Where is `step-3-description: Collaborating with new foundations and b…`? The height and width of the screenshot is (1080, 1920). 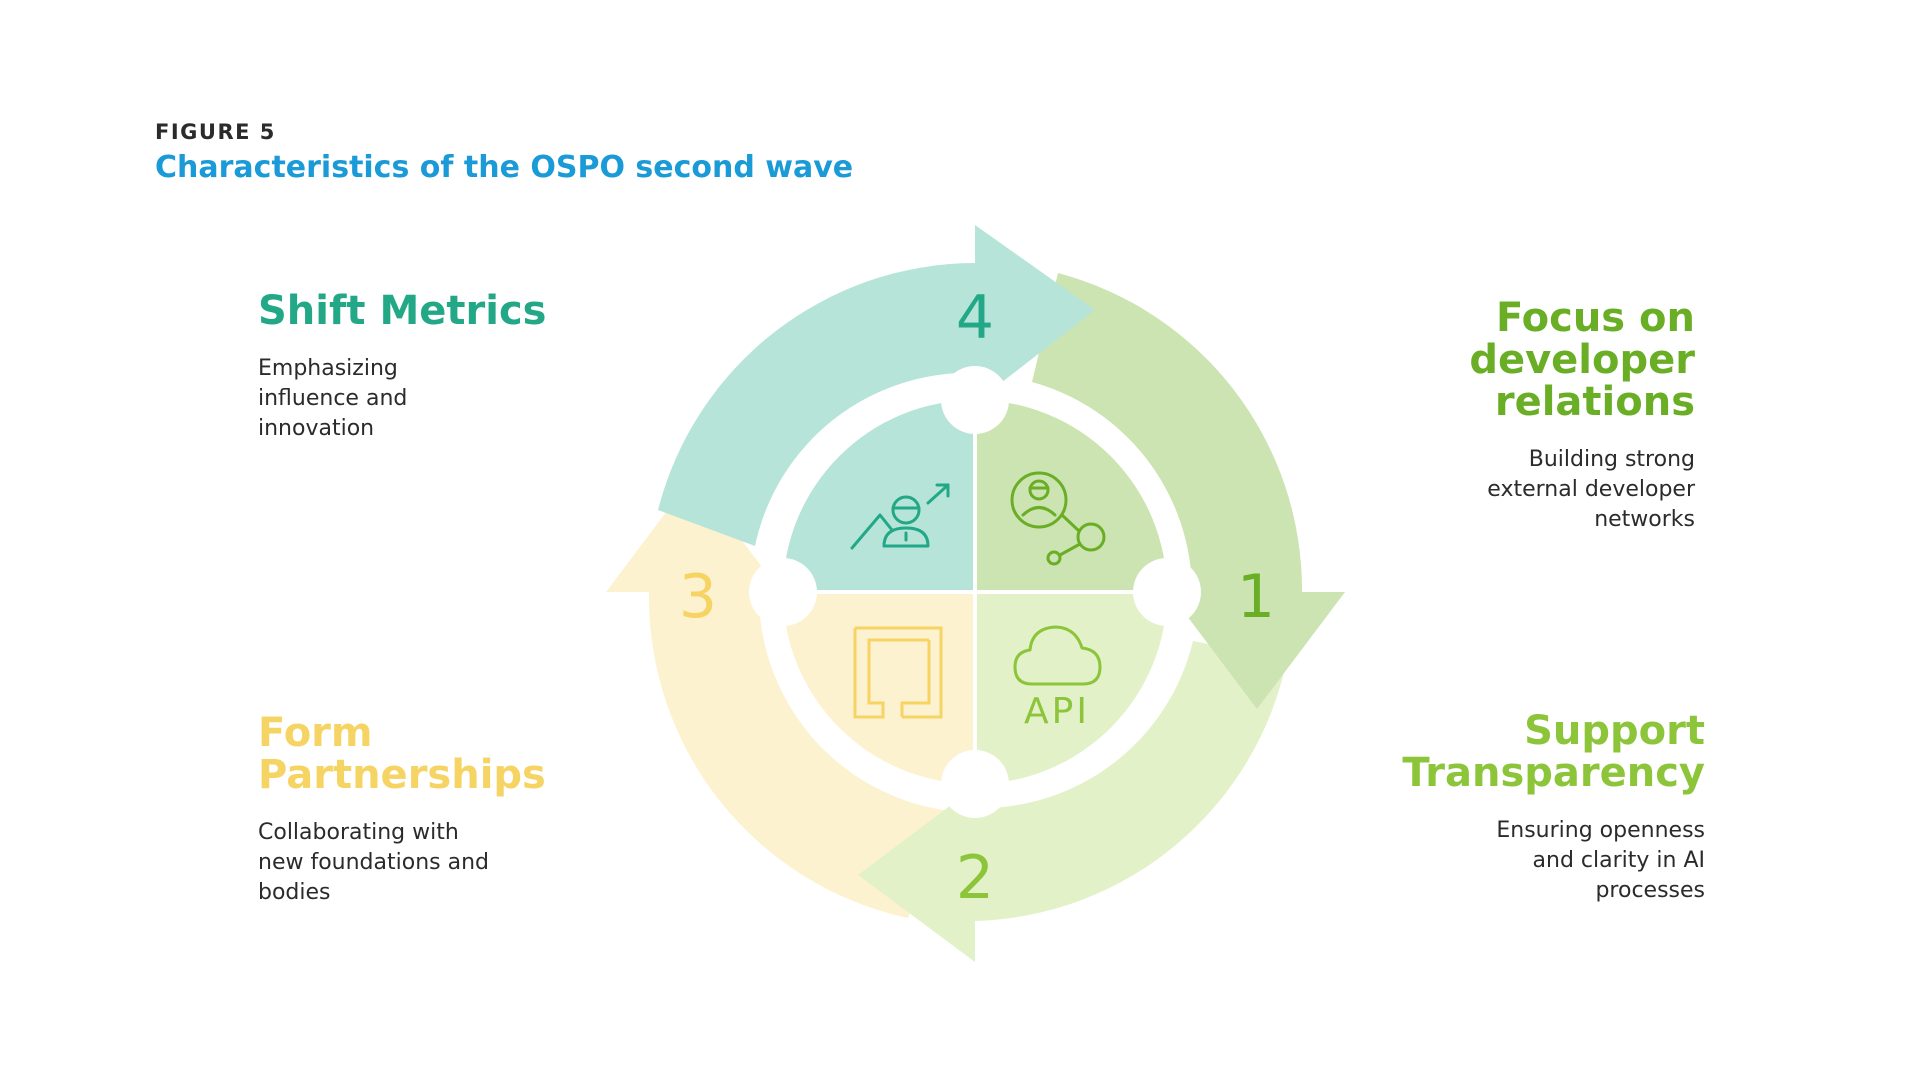 step-3-description: Collaborating with new foundations and b… is located at coordinates (373, 862).